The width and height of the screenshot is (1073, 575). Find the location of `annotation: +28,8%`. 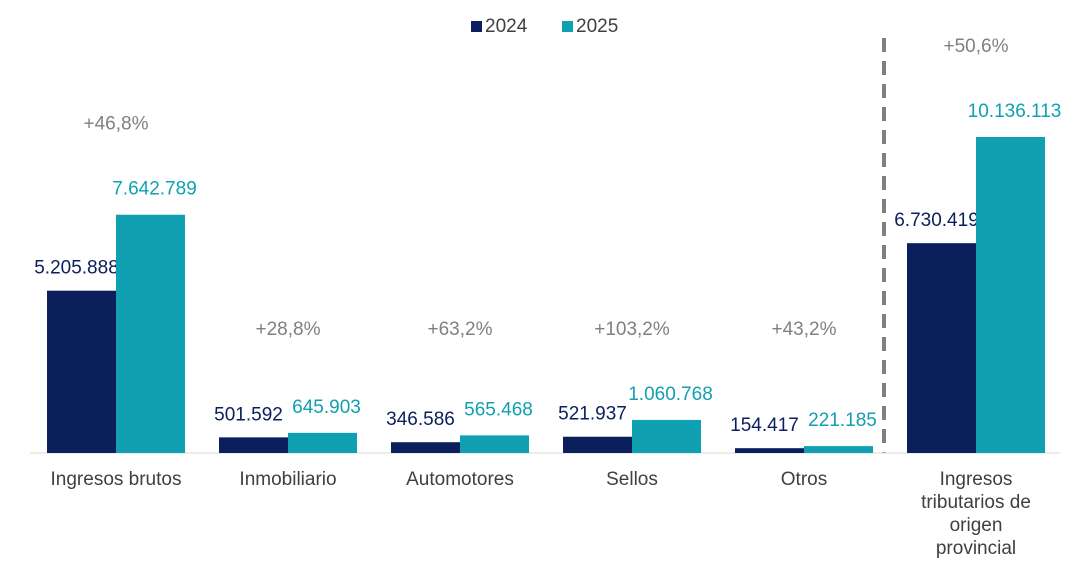

annotation: +28,8% is located at coordinates (288, 329).